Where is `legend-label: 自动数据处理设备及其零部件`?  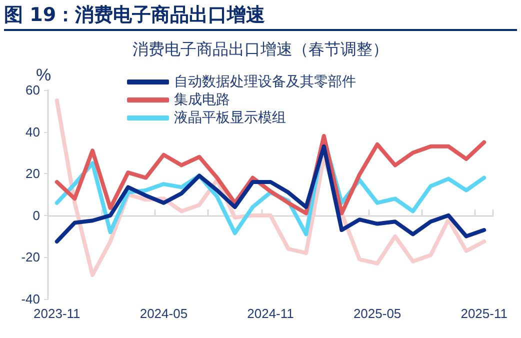 legend-label: 自动数据处理设备及其零部件 is located at coordinates (265, 82).